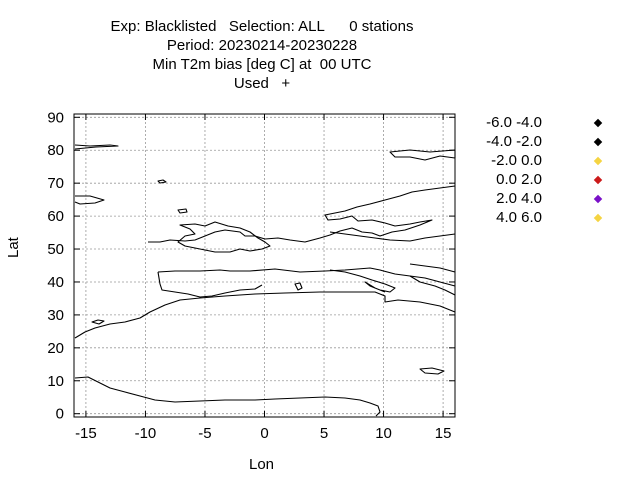  Describe the element at coordinates (443, 433) in the screenshot. I see `x-tick-label: 15` at that location.